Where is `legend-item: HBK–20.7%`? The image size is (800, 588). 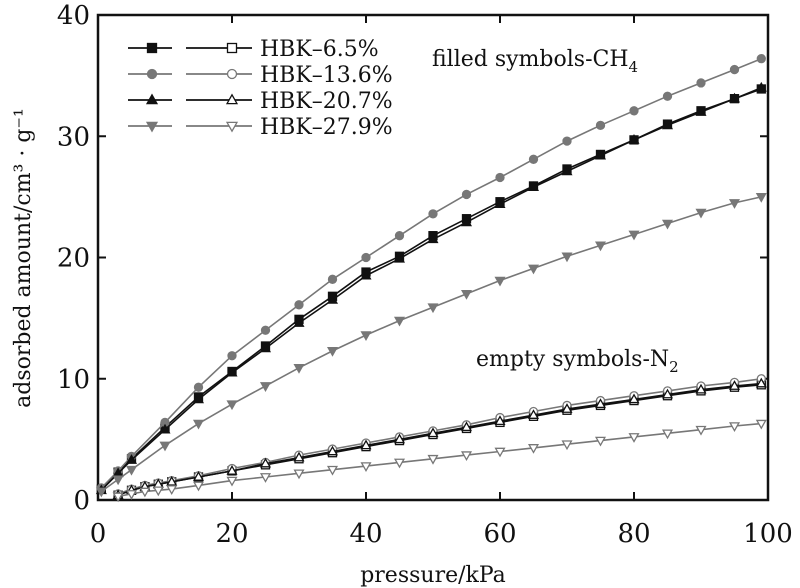
legend-item: HBK–20.7% is located at coordinates (260, 101).